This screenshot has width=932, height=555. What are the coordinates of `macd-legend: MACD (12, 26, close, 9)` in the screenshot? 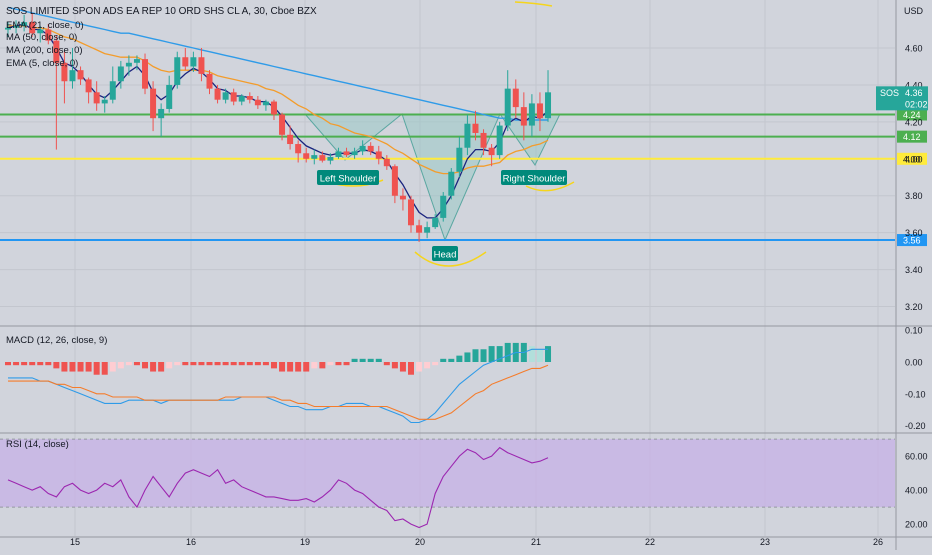 It's located at (56, 340).